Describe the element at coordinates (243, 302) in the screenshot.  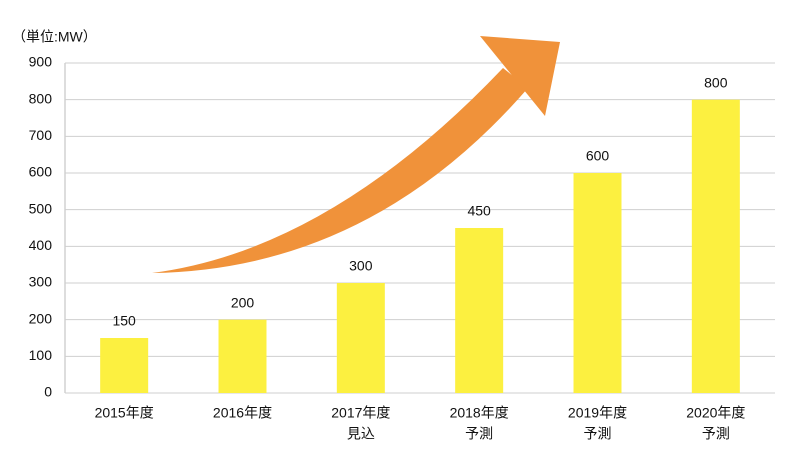
I see `data-label: 200` at that location.